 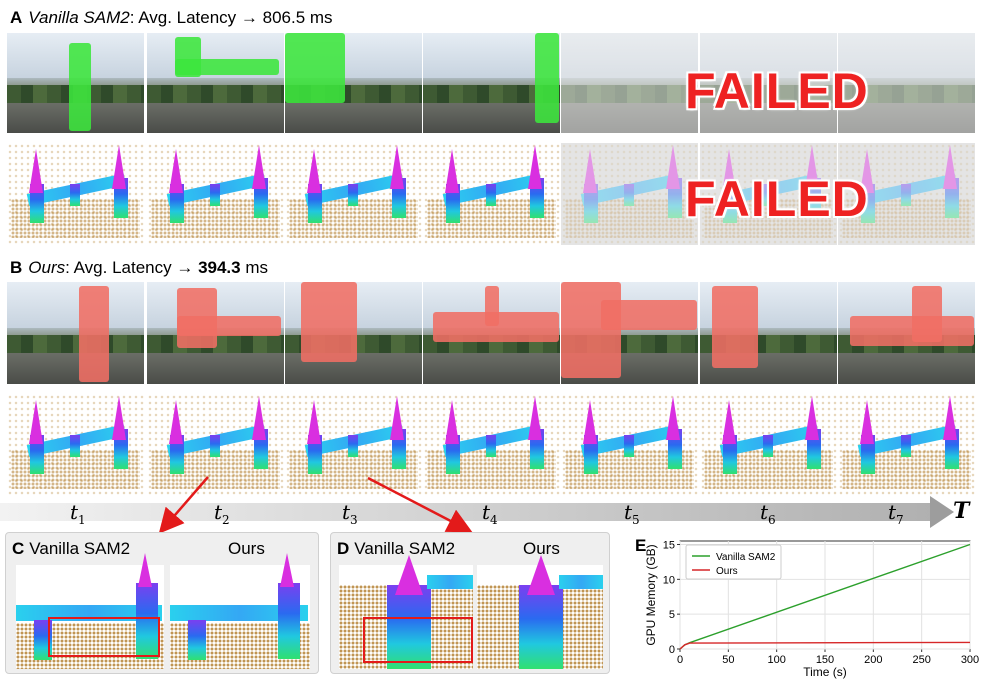 I want to click on panel-a-method: Vanilla SAM2, so click(x=79, y=17).